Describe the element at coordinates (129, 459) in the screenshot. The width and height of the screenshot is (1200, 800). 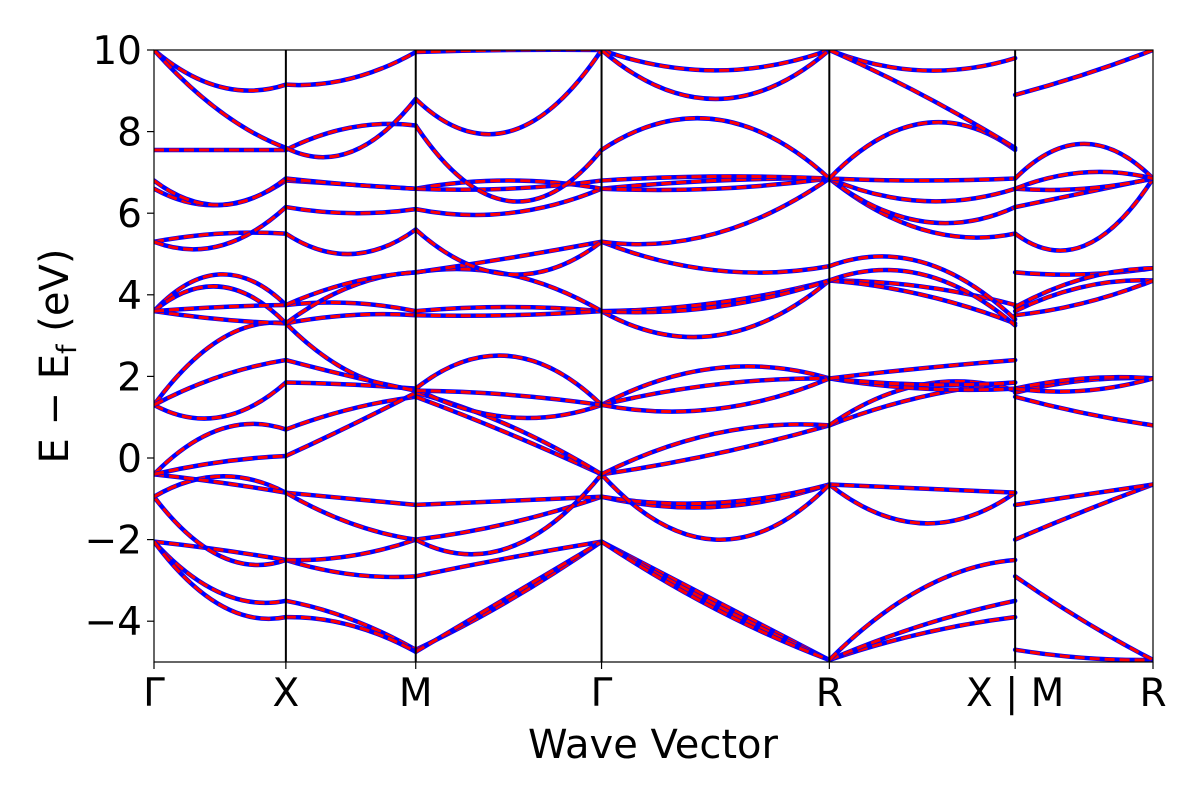
I see `y-tick-label: 0` at that location.